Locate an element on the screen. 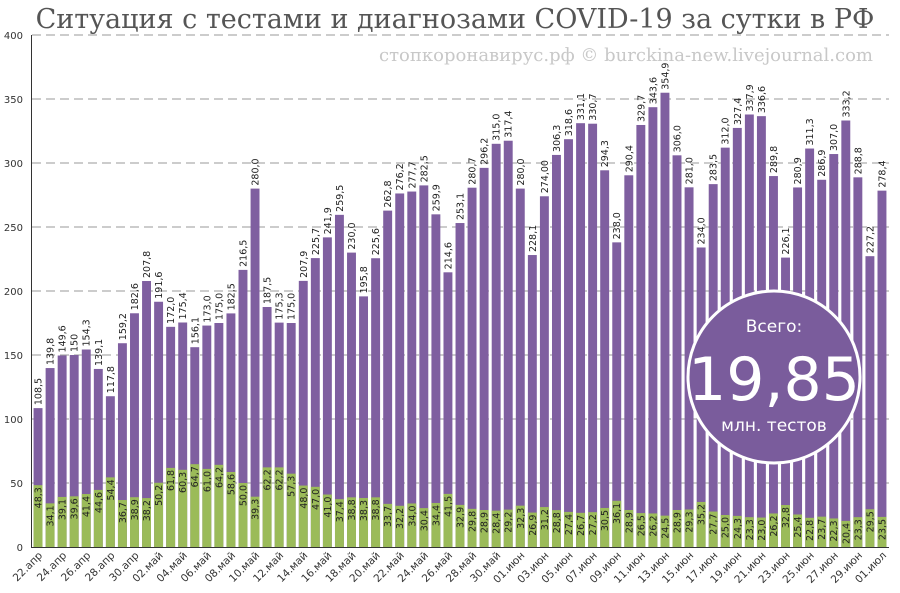  tests-value-label: 278,4 is located at coordinates (882, 173).